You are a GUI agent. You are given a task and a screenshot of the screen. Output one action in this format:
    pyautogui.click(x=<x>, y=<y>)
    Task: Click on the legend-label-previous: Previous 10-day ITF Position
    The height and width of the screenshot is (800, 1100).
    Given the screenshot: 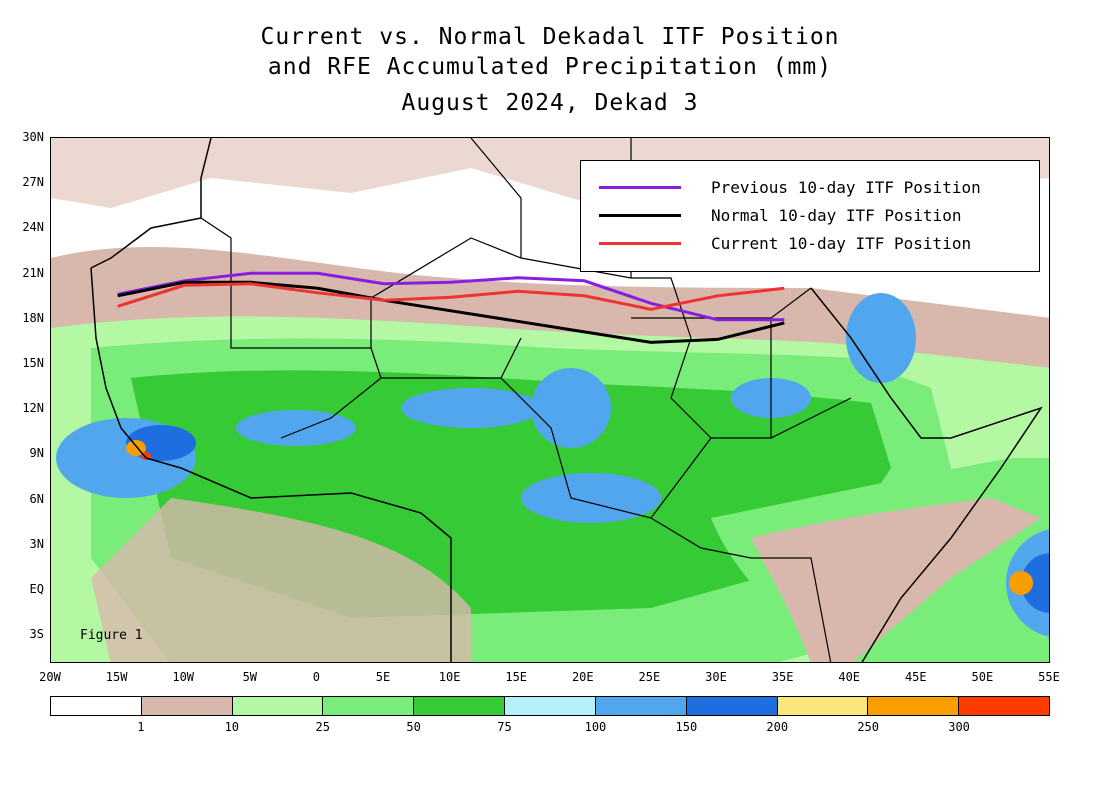 What is the action you would take?
    pyautogui.click(x=846, y=187)
    